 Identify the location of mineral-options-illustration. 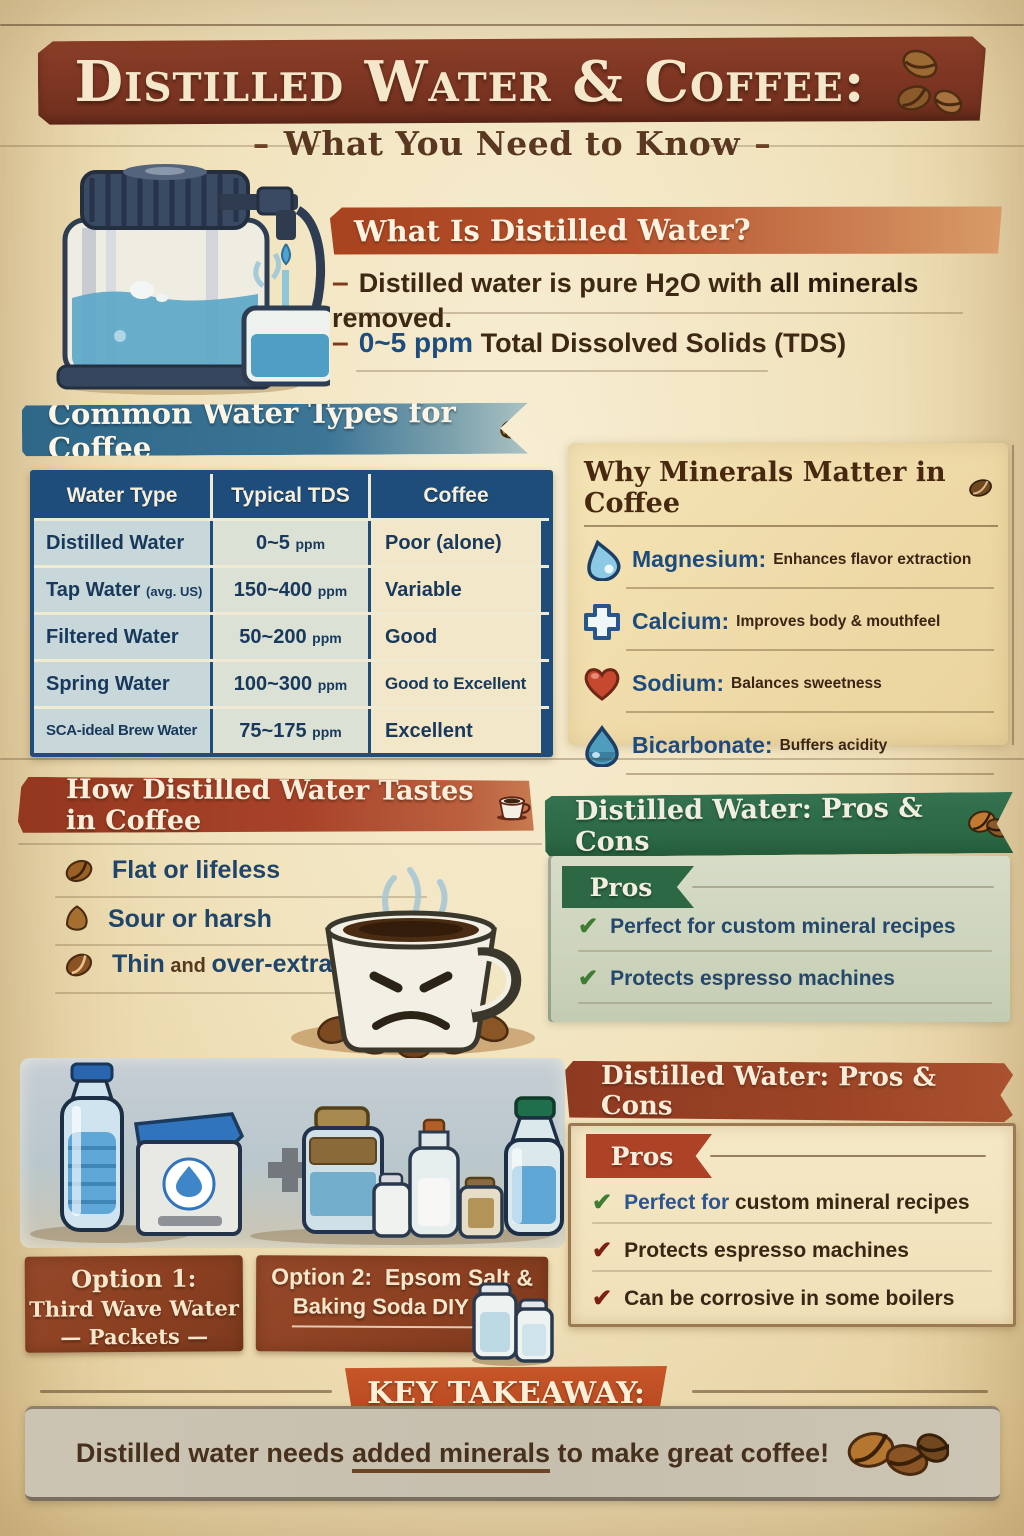
(292, 1153).